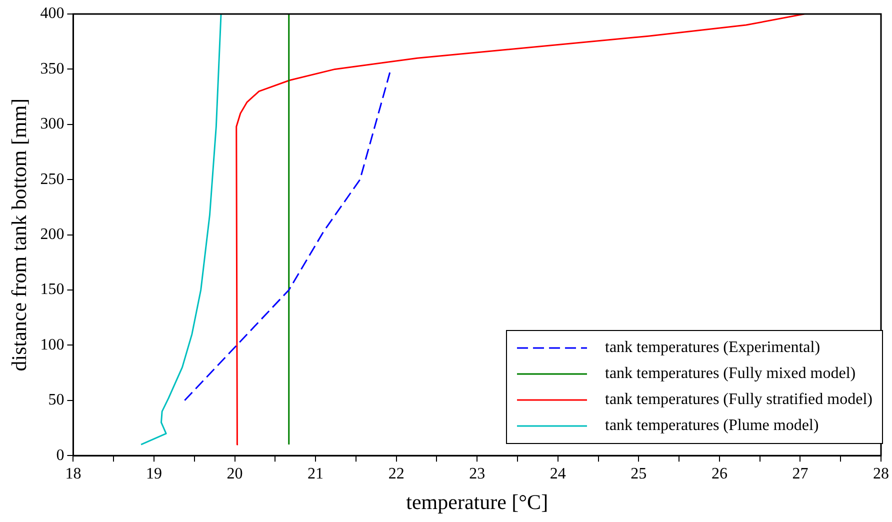 The image size is (892, 522). What do you see at coordinates (800, 473) in the screenshot?
I see `x-tick-label: 27` at bounding box center [800, 473].